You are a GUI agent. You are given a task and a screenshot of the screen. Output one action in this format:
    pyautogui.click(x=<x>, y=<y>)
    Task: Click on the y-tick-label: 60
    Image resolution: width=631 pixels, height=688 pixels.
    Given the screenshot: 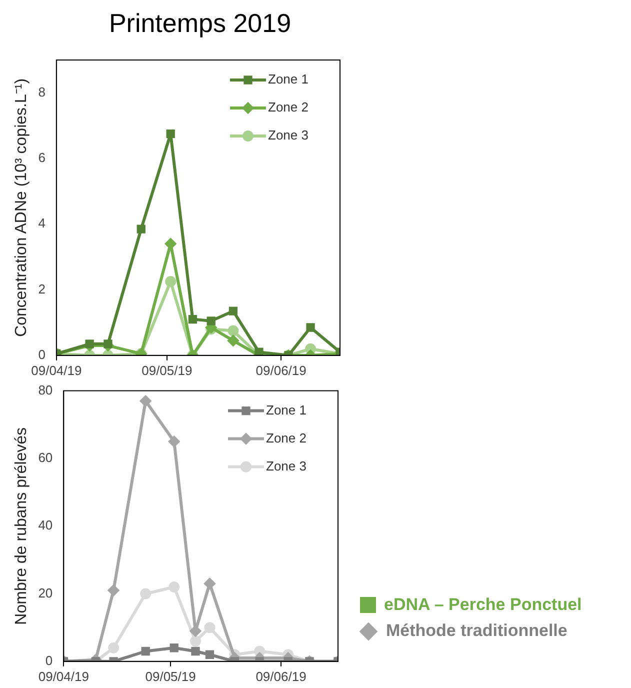 What is the action you would take?
    pyautogui.click(x=45, y=458)
    